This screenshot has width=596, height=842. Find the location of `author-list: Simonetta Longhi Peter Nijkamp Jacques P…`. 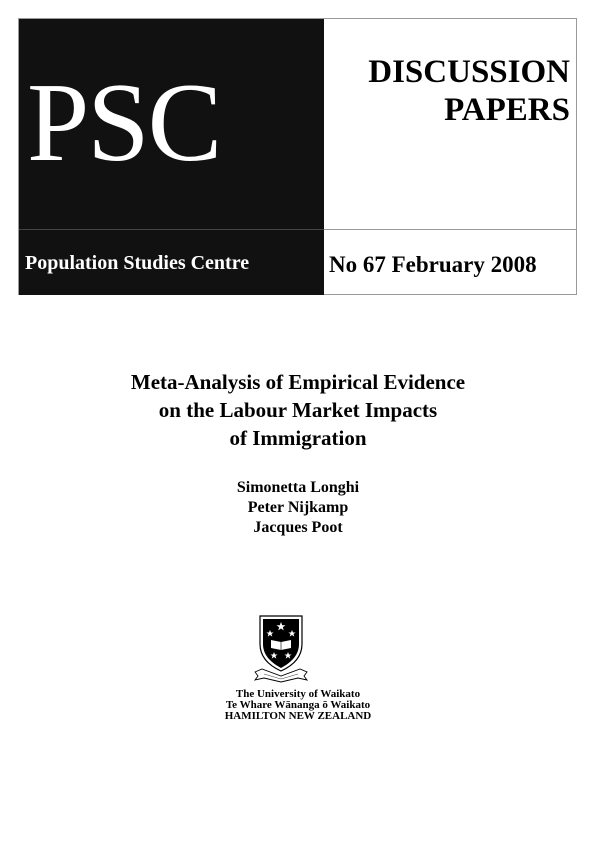

author-list: Simonetta Longhi Peter Nijkamp Jacques P… is located at coordinates (298, 508).